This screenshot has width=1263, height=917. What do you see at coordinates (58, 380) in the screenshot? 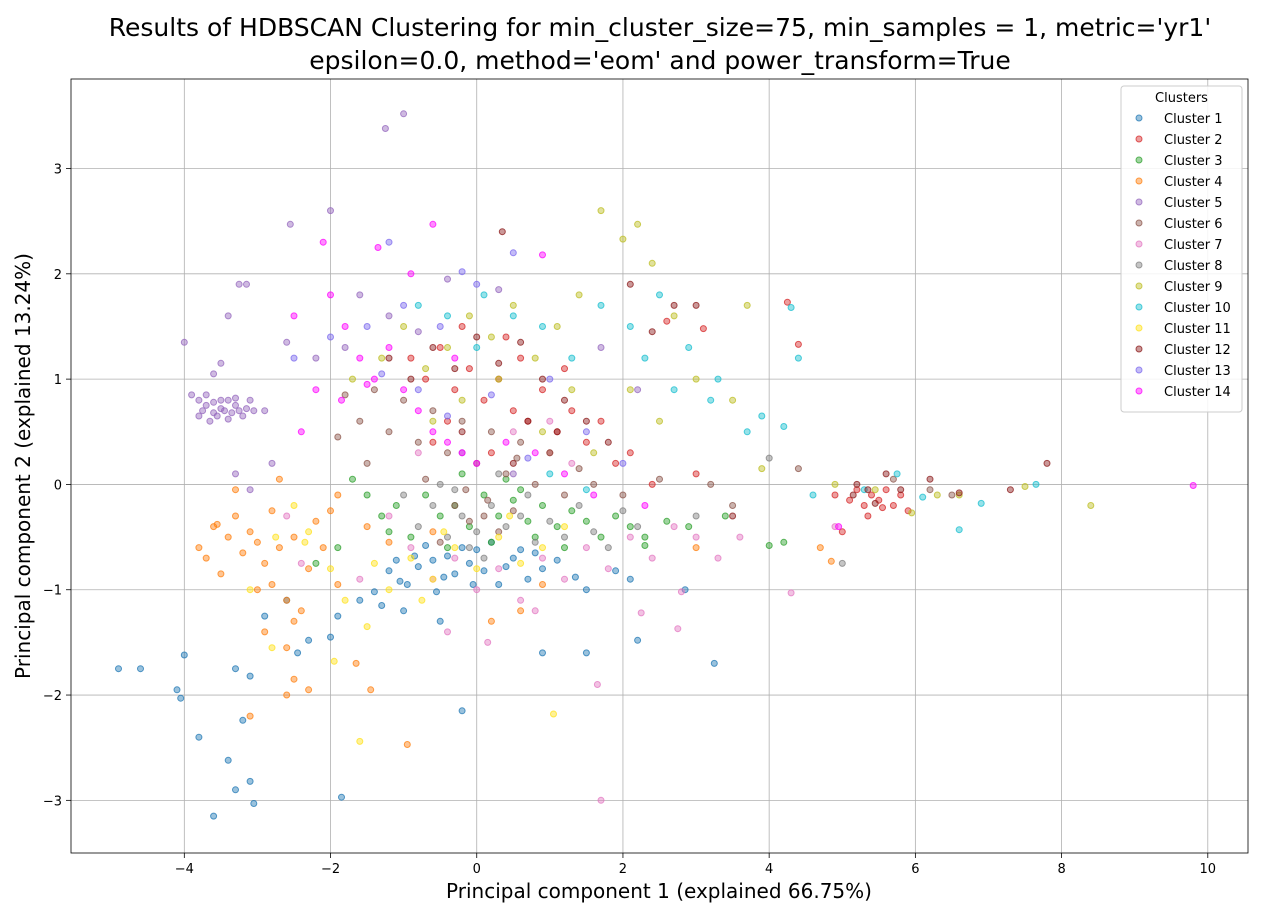
I see `y-tick-label: 1` at bounding box center [58, 380].